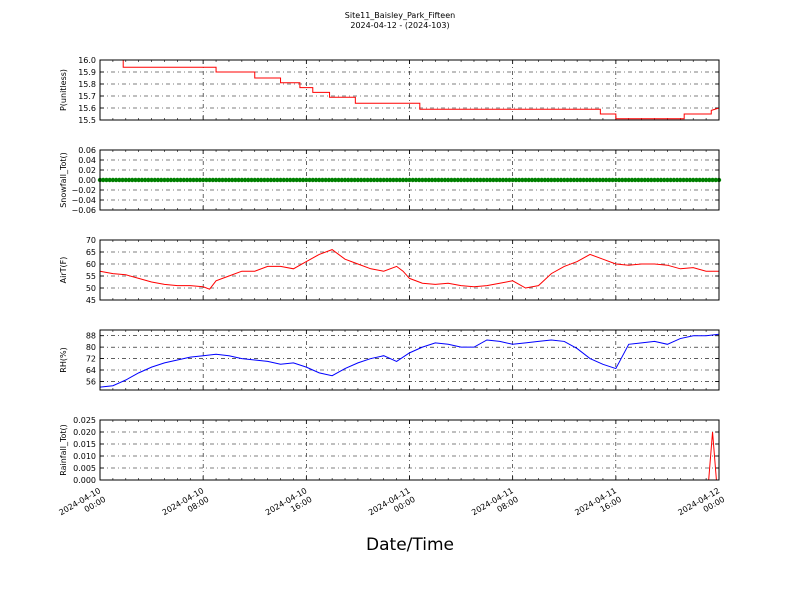  What do you see at coordinates (63, 90) in the screenshot?
I see `y-axis-label: P(unitless)` at bounding box center [63, 90].